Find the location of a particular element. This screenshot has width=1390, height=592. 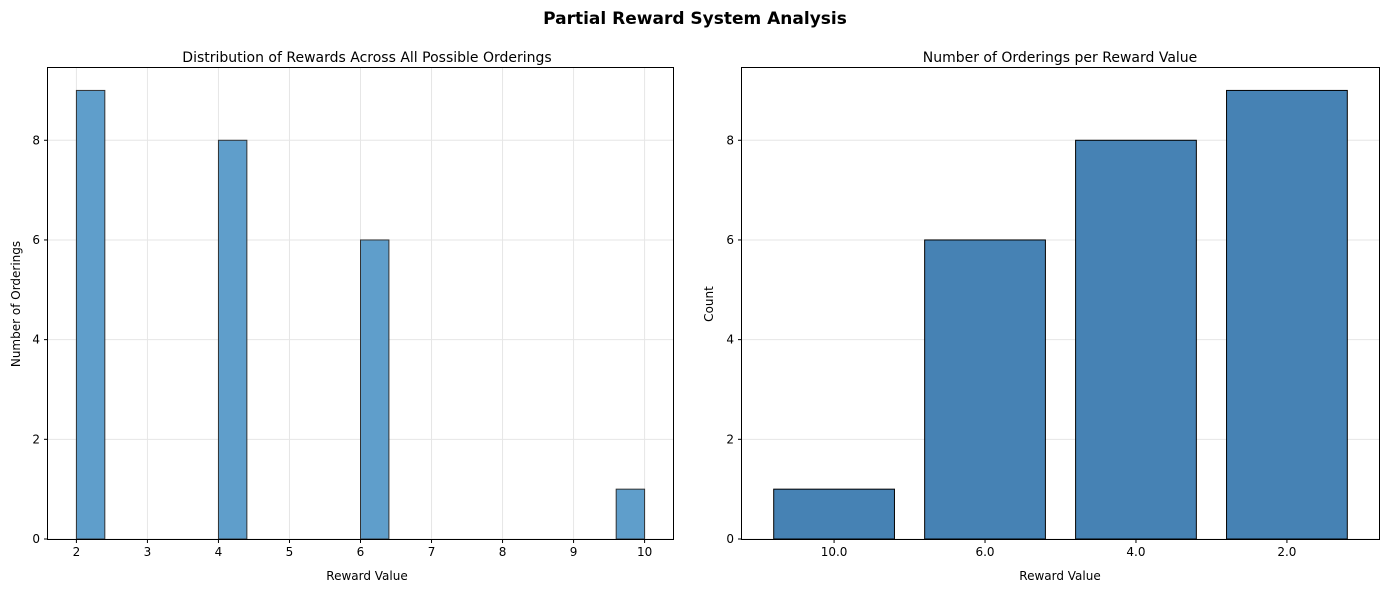

histogram-y-axis-label: Number of Orderings is located at coordinates (16, 304).